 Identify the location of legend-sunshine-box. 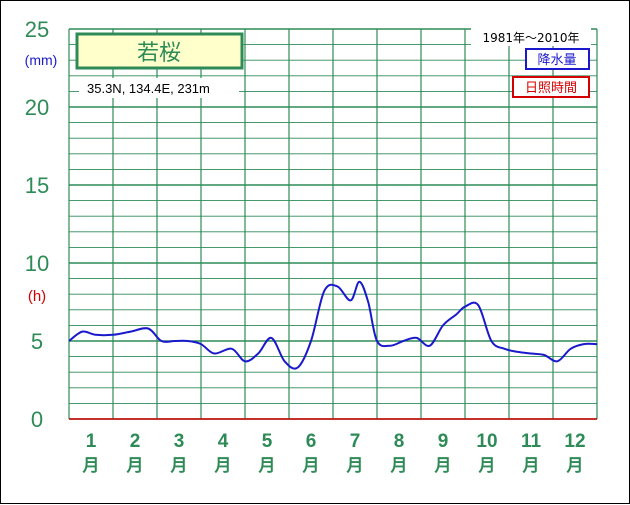
(551, 87).